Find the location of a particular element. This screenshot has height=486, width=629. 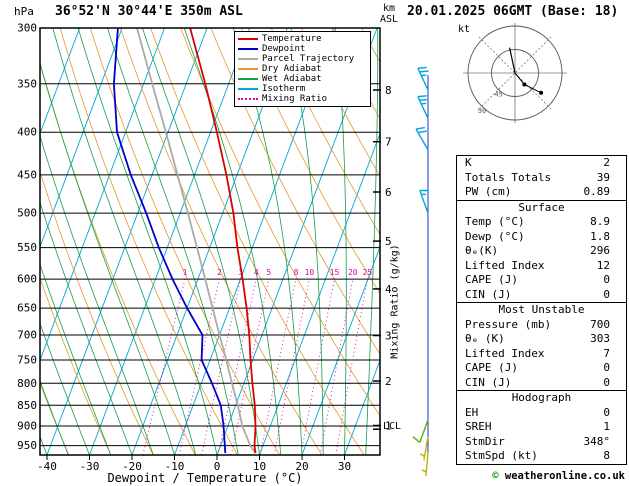

indices-section: K 2 Totals Totals 39 PW (cm) 0.89 is located at coordinates (541, 178).